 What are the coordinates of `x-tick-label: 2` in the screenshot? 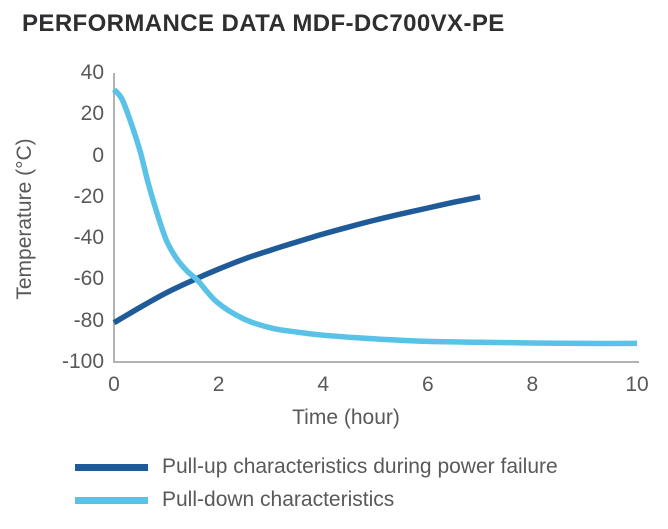 It's located at (218, 384).